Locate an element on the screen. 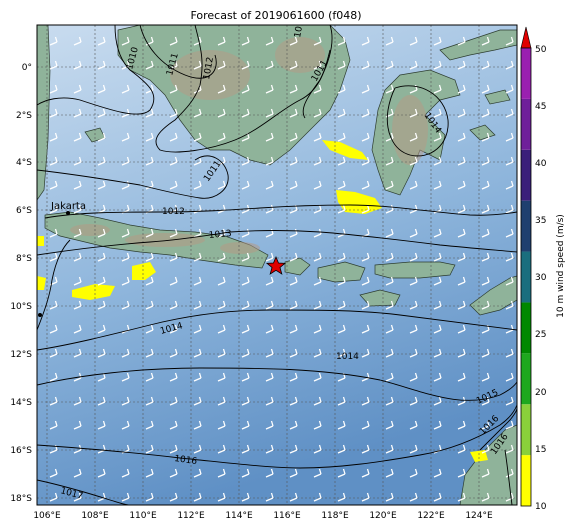 The image size is (574, 529). lat-tick: 14°S is located at coordinates (21, 403).